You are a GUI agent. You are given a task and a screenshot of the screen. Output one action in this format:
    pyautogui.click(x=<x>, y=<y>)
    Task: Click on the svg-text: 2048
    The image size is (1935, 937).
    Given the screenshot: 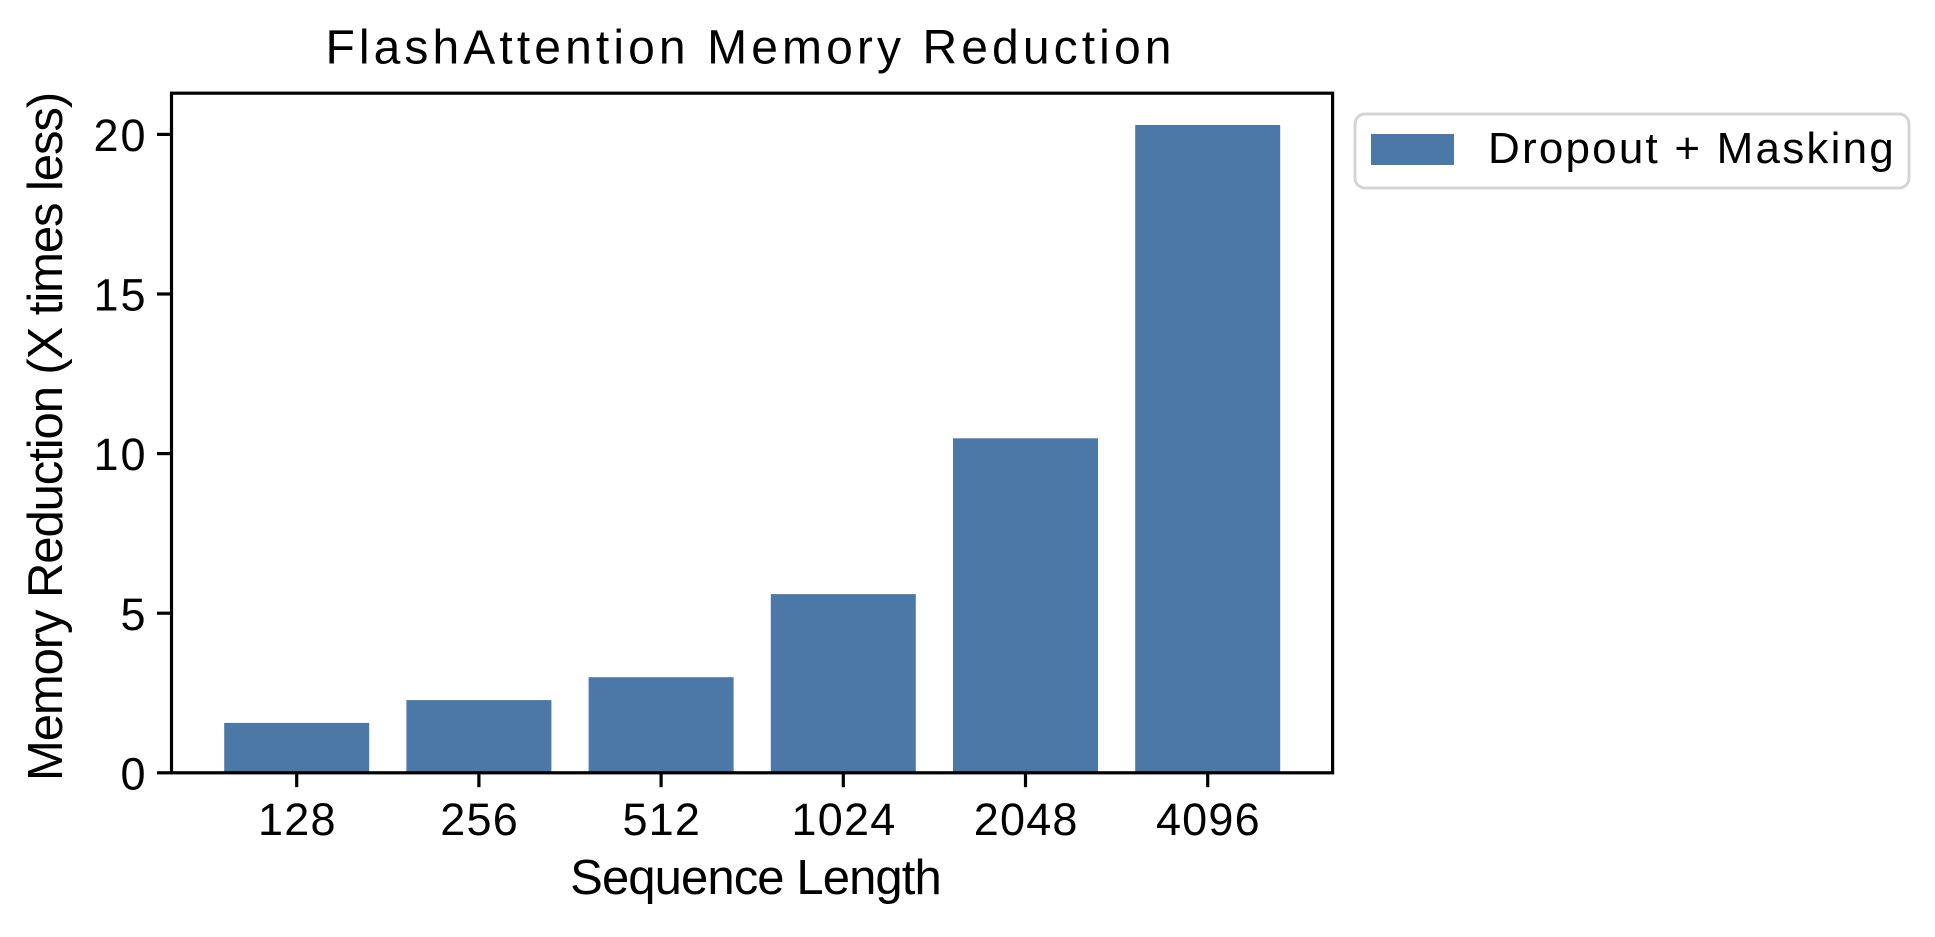 What is the action you would take?
    pyautogui.click(x=1026, y=819)
    